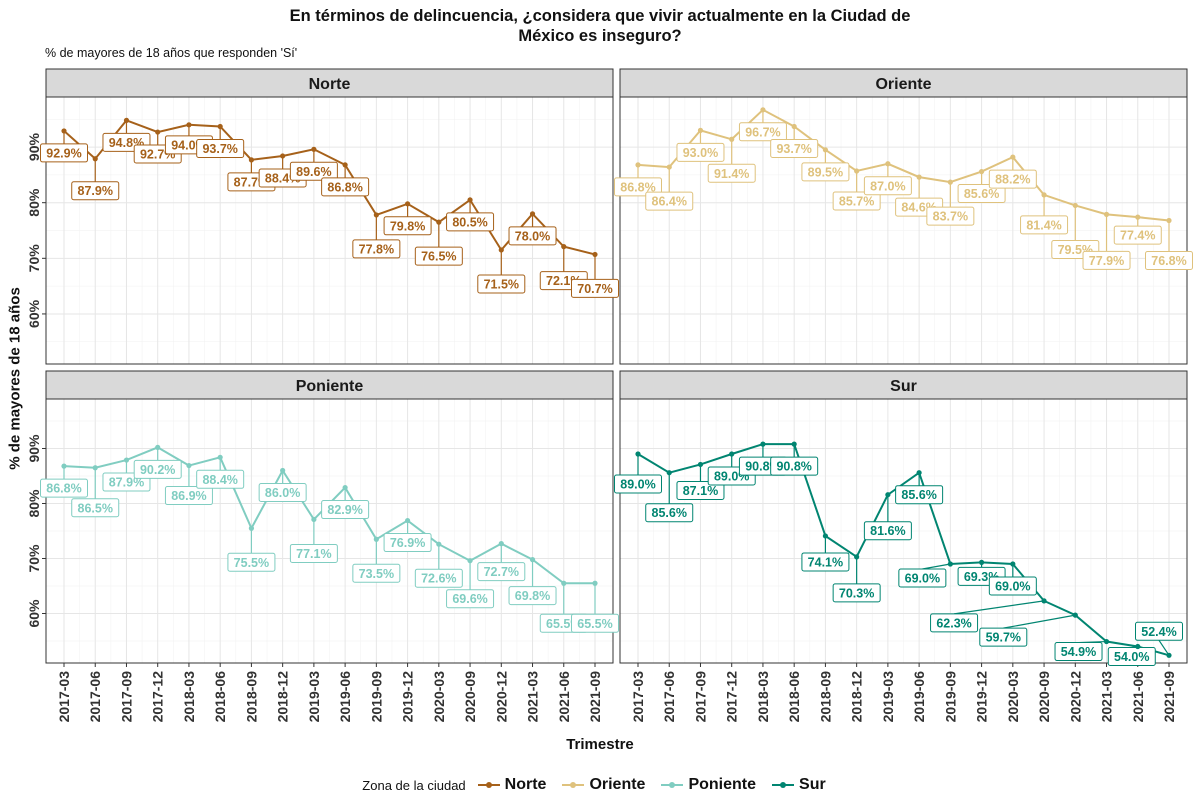 Image resolution: width=1200 pixels, height=799 pixels. I want to click on data-label: 52.4%, so click(1158, 632).